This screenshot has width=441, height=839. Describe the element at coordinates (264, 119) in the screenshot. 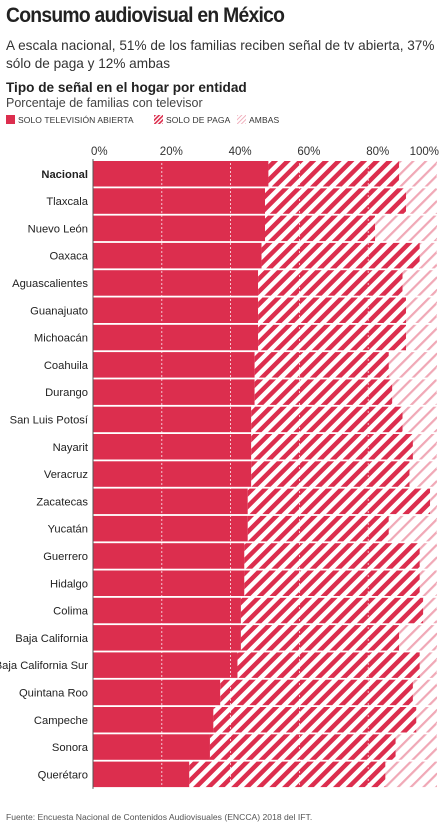

I see `legend-label: AMBAS` at that location.